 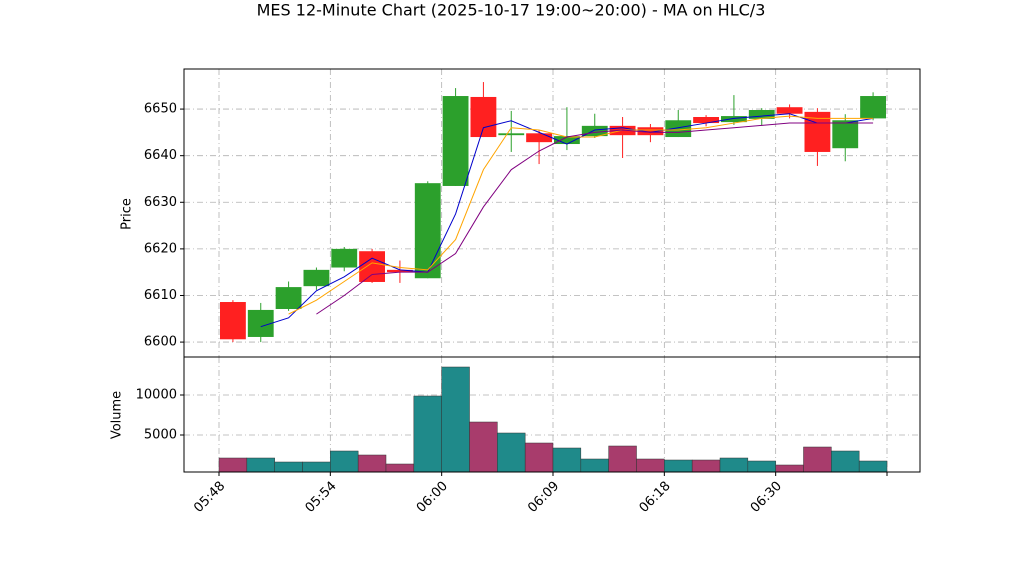 I want to click on y-tick-label: 6630, so click(x=160, y=202).